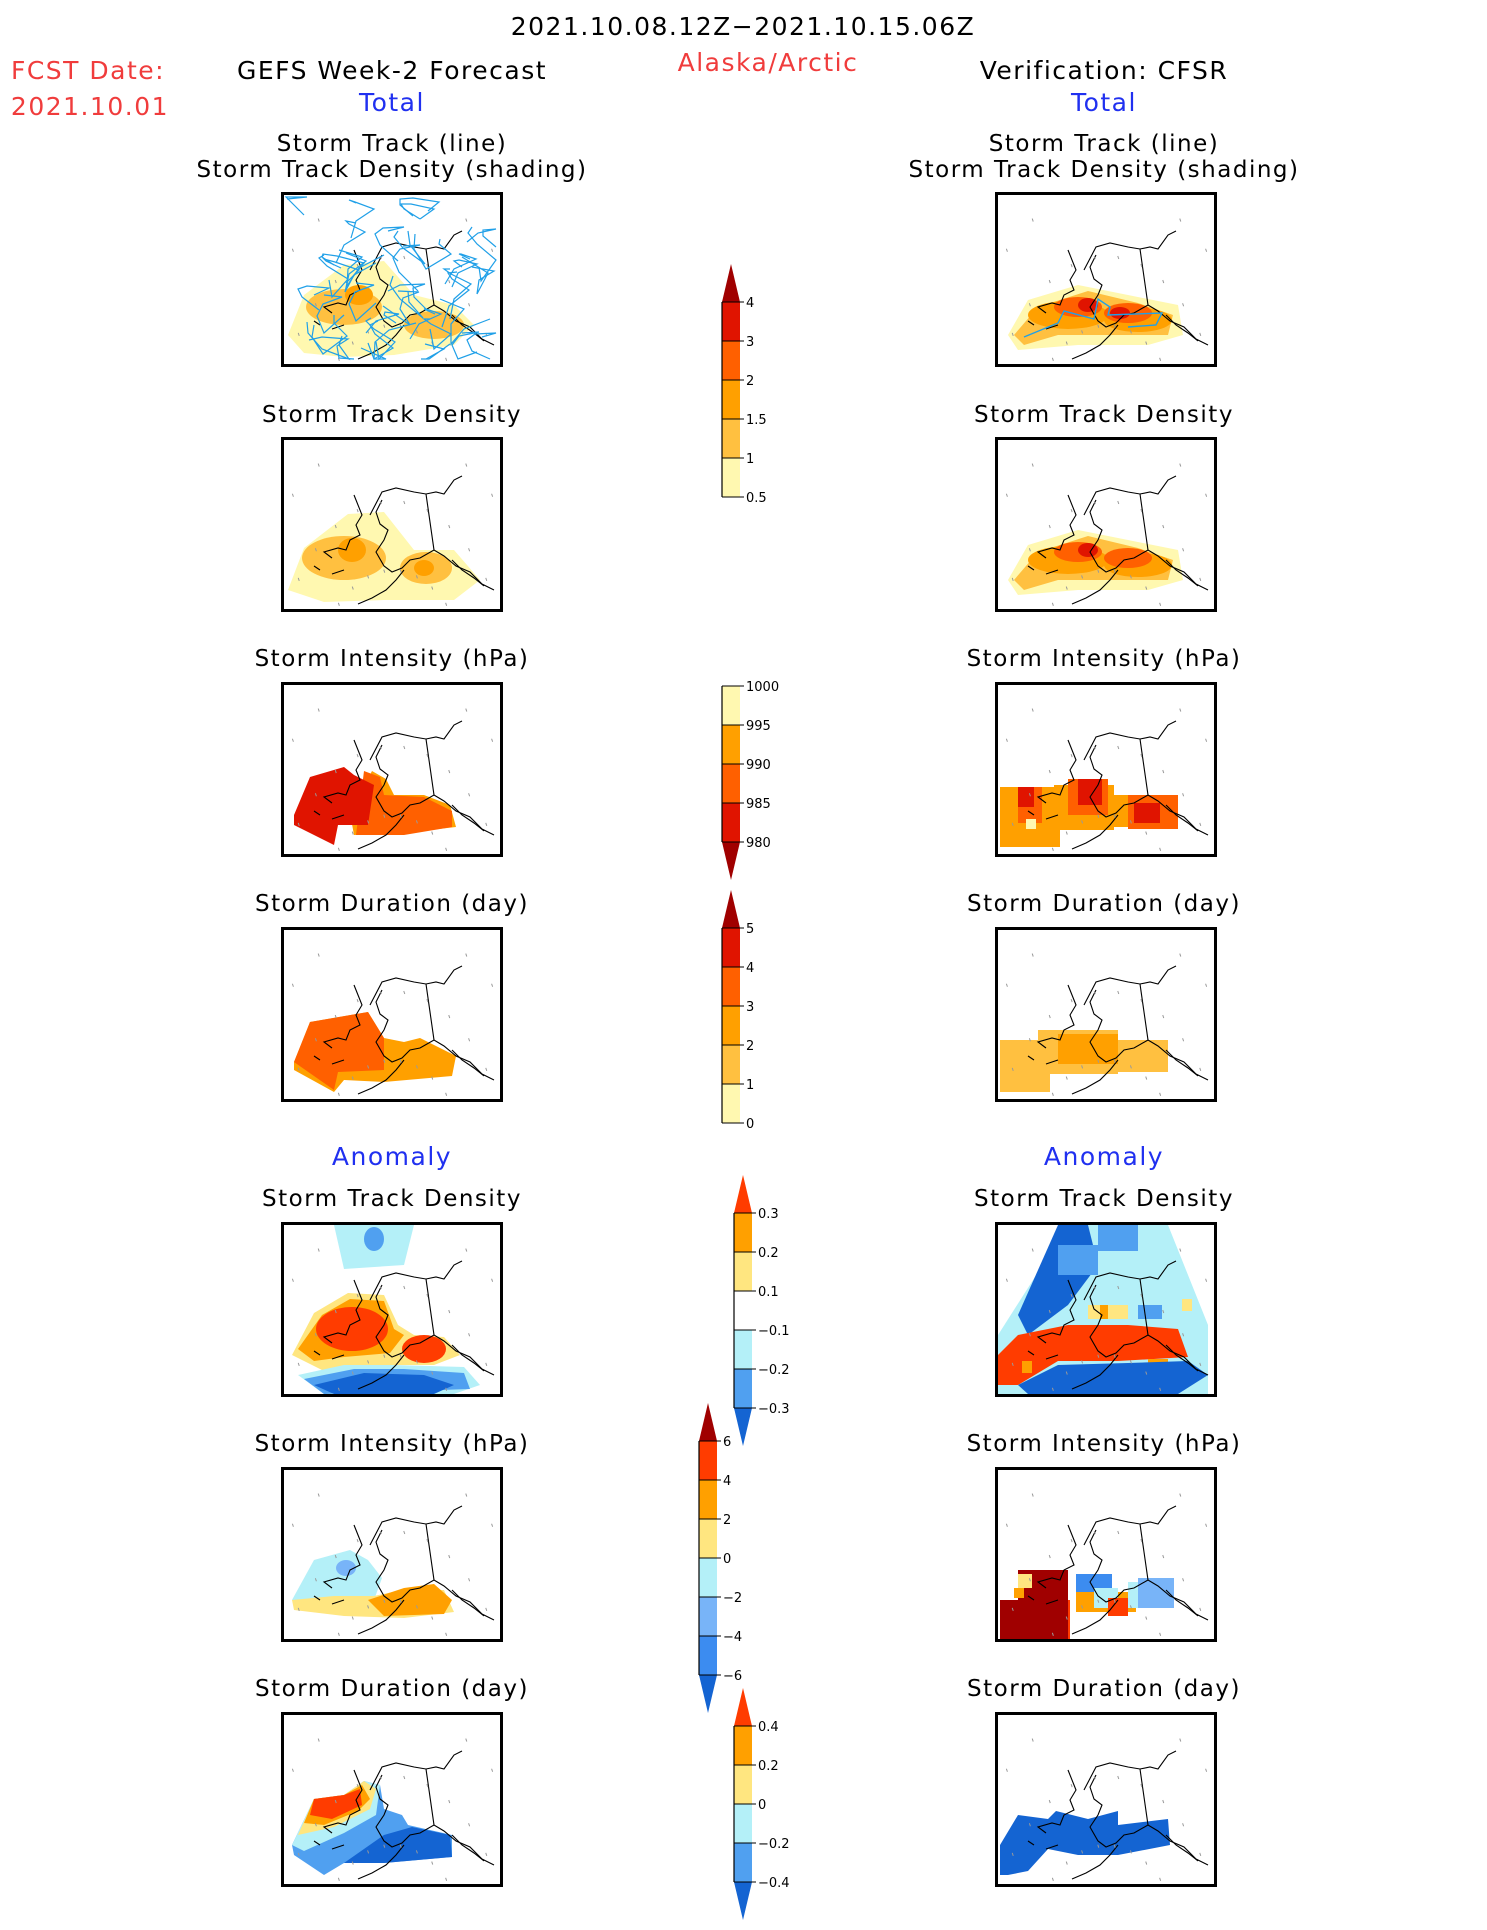  I want to click on colorbar-tick-label: 1000, so click(762, 687).